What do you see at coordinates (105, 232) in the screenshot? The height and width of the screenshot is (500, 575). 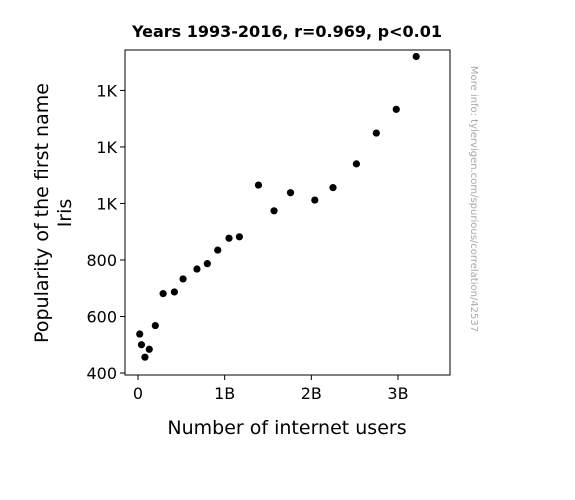 I see `y-axis-ticks: 400 600 800 1K 1K 1K` at bounding box center [105, 232].